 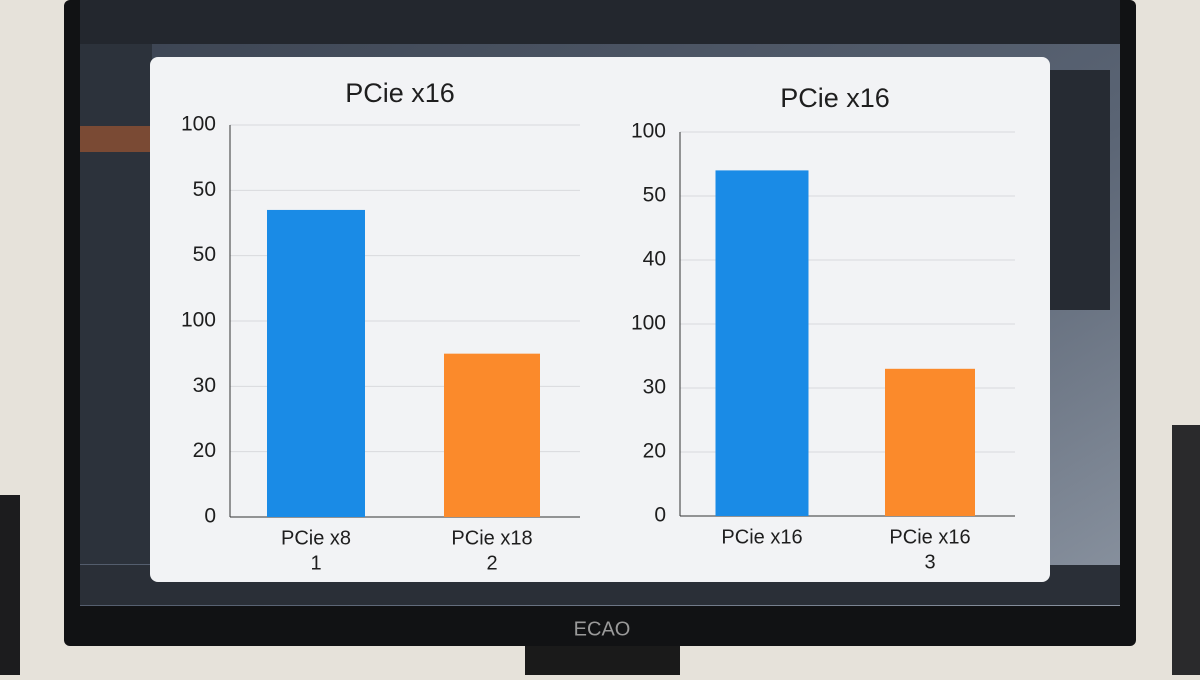 What do you see at coordinates (116, 139) in the screenshot?
I see `sidebar-active-item` at bounding box center [116, 139].